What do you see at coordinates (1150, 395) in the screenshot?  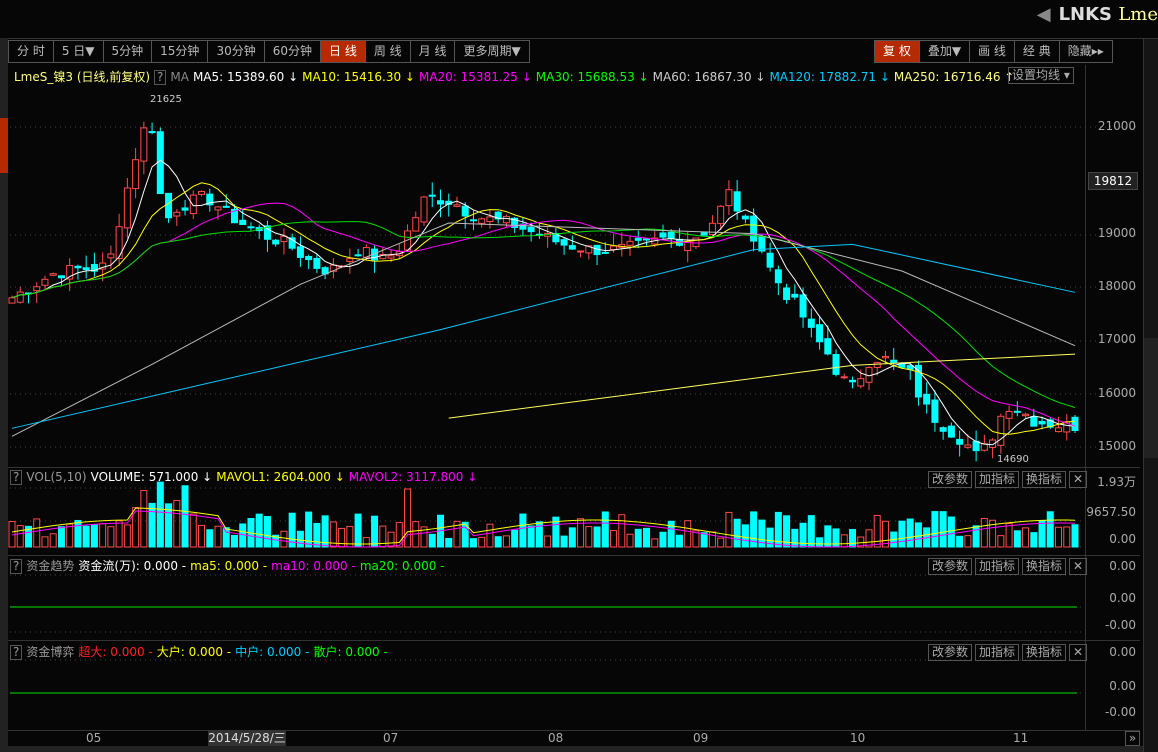 I see `right-sidebar` at bounding box center [1150, 395].